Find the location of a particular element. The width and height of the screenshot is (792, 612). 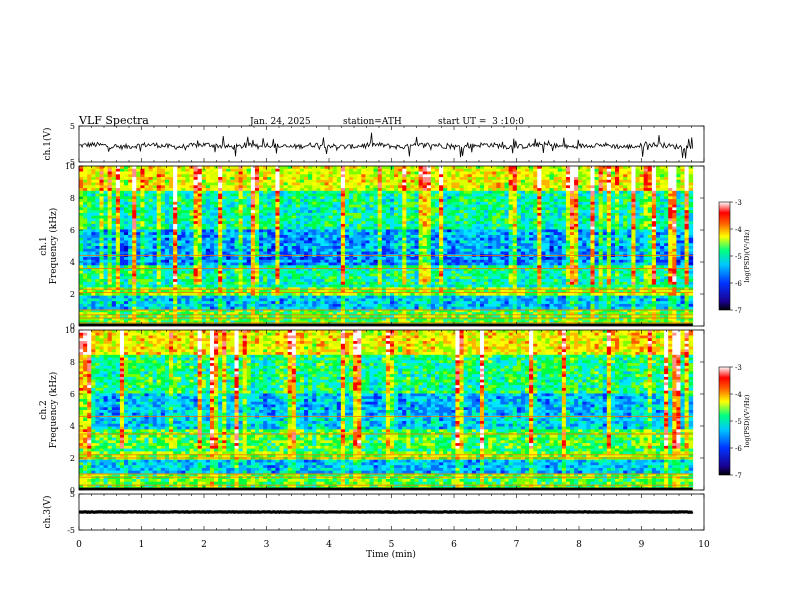

x-tick-label: 5 is located at coordinates (392, 545).